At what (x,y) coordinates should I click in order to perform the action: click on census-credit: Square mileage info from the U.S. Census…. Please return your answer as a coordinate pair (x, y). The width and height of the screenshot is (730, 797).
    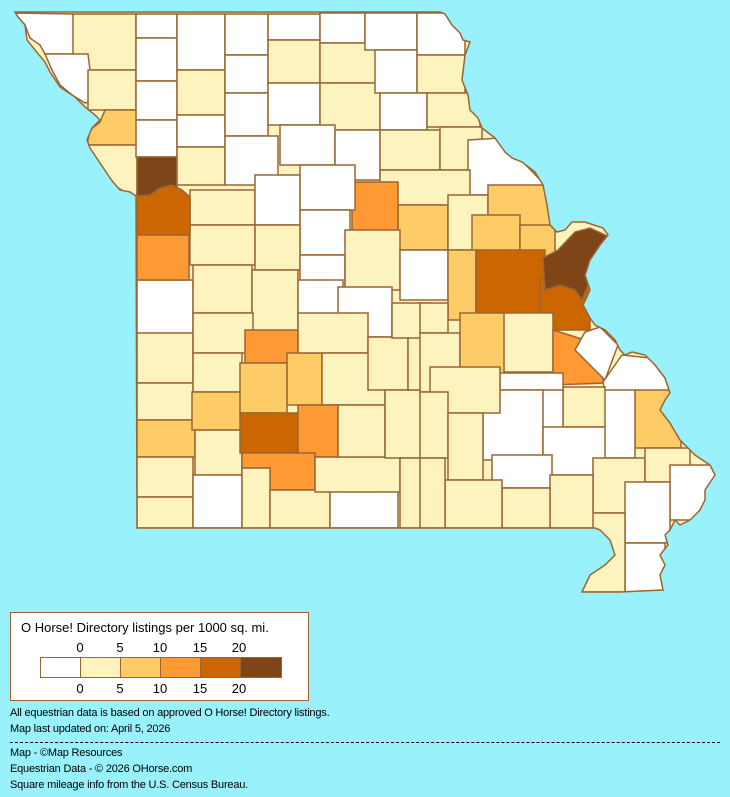
    Looking at the image, I should click on (129, 785).